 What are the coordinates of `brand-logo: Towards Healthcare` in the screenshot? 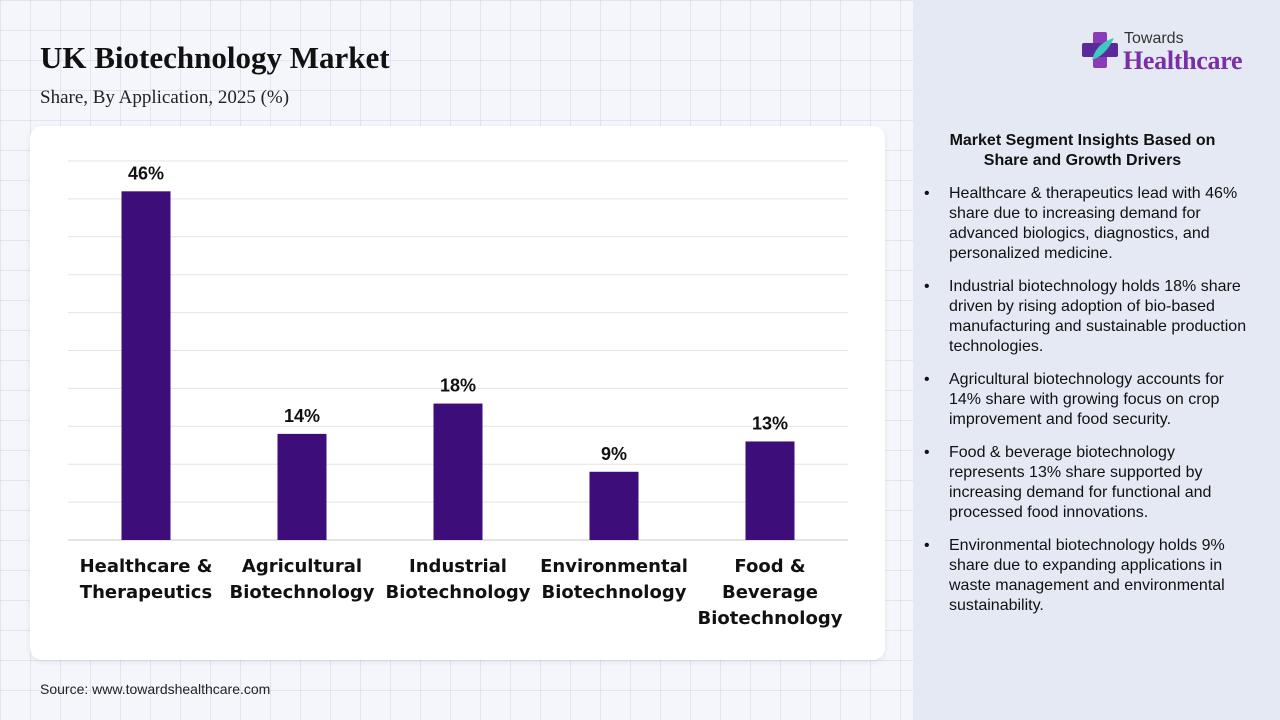 It's located at (1170, 53).